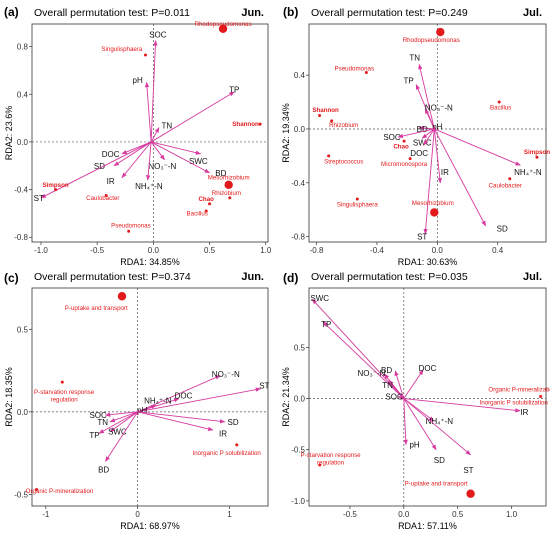  What do you see at coordinates (290, 12) in the screenshot?
I see `panel-label: (b)` at bounding box center [290, 12].